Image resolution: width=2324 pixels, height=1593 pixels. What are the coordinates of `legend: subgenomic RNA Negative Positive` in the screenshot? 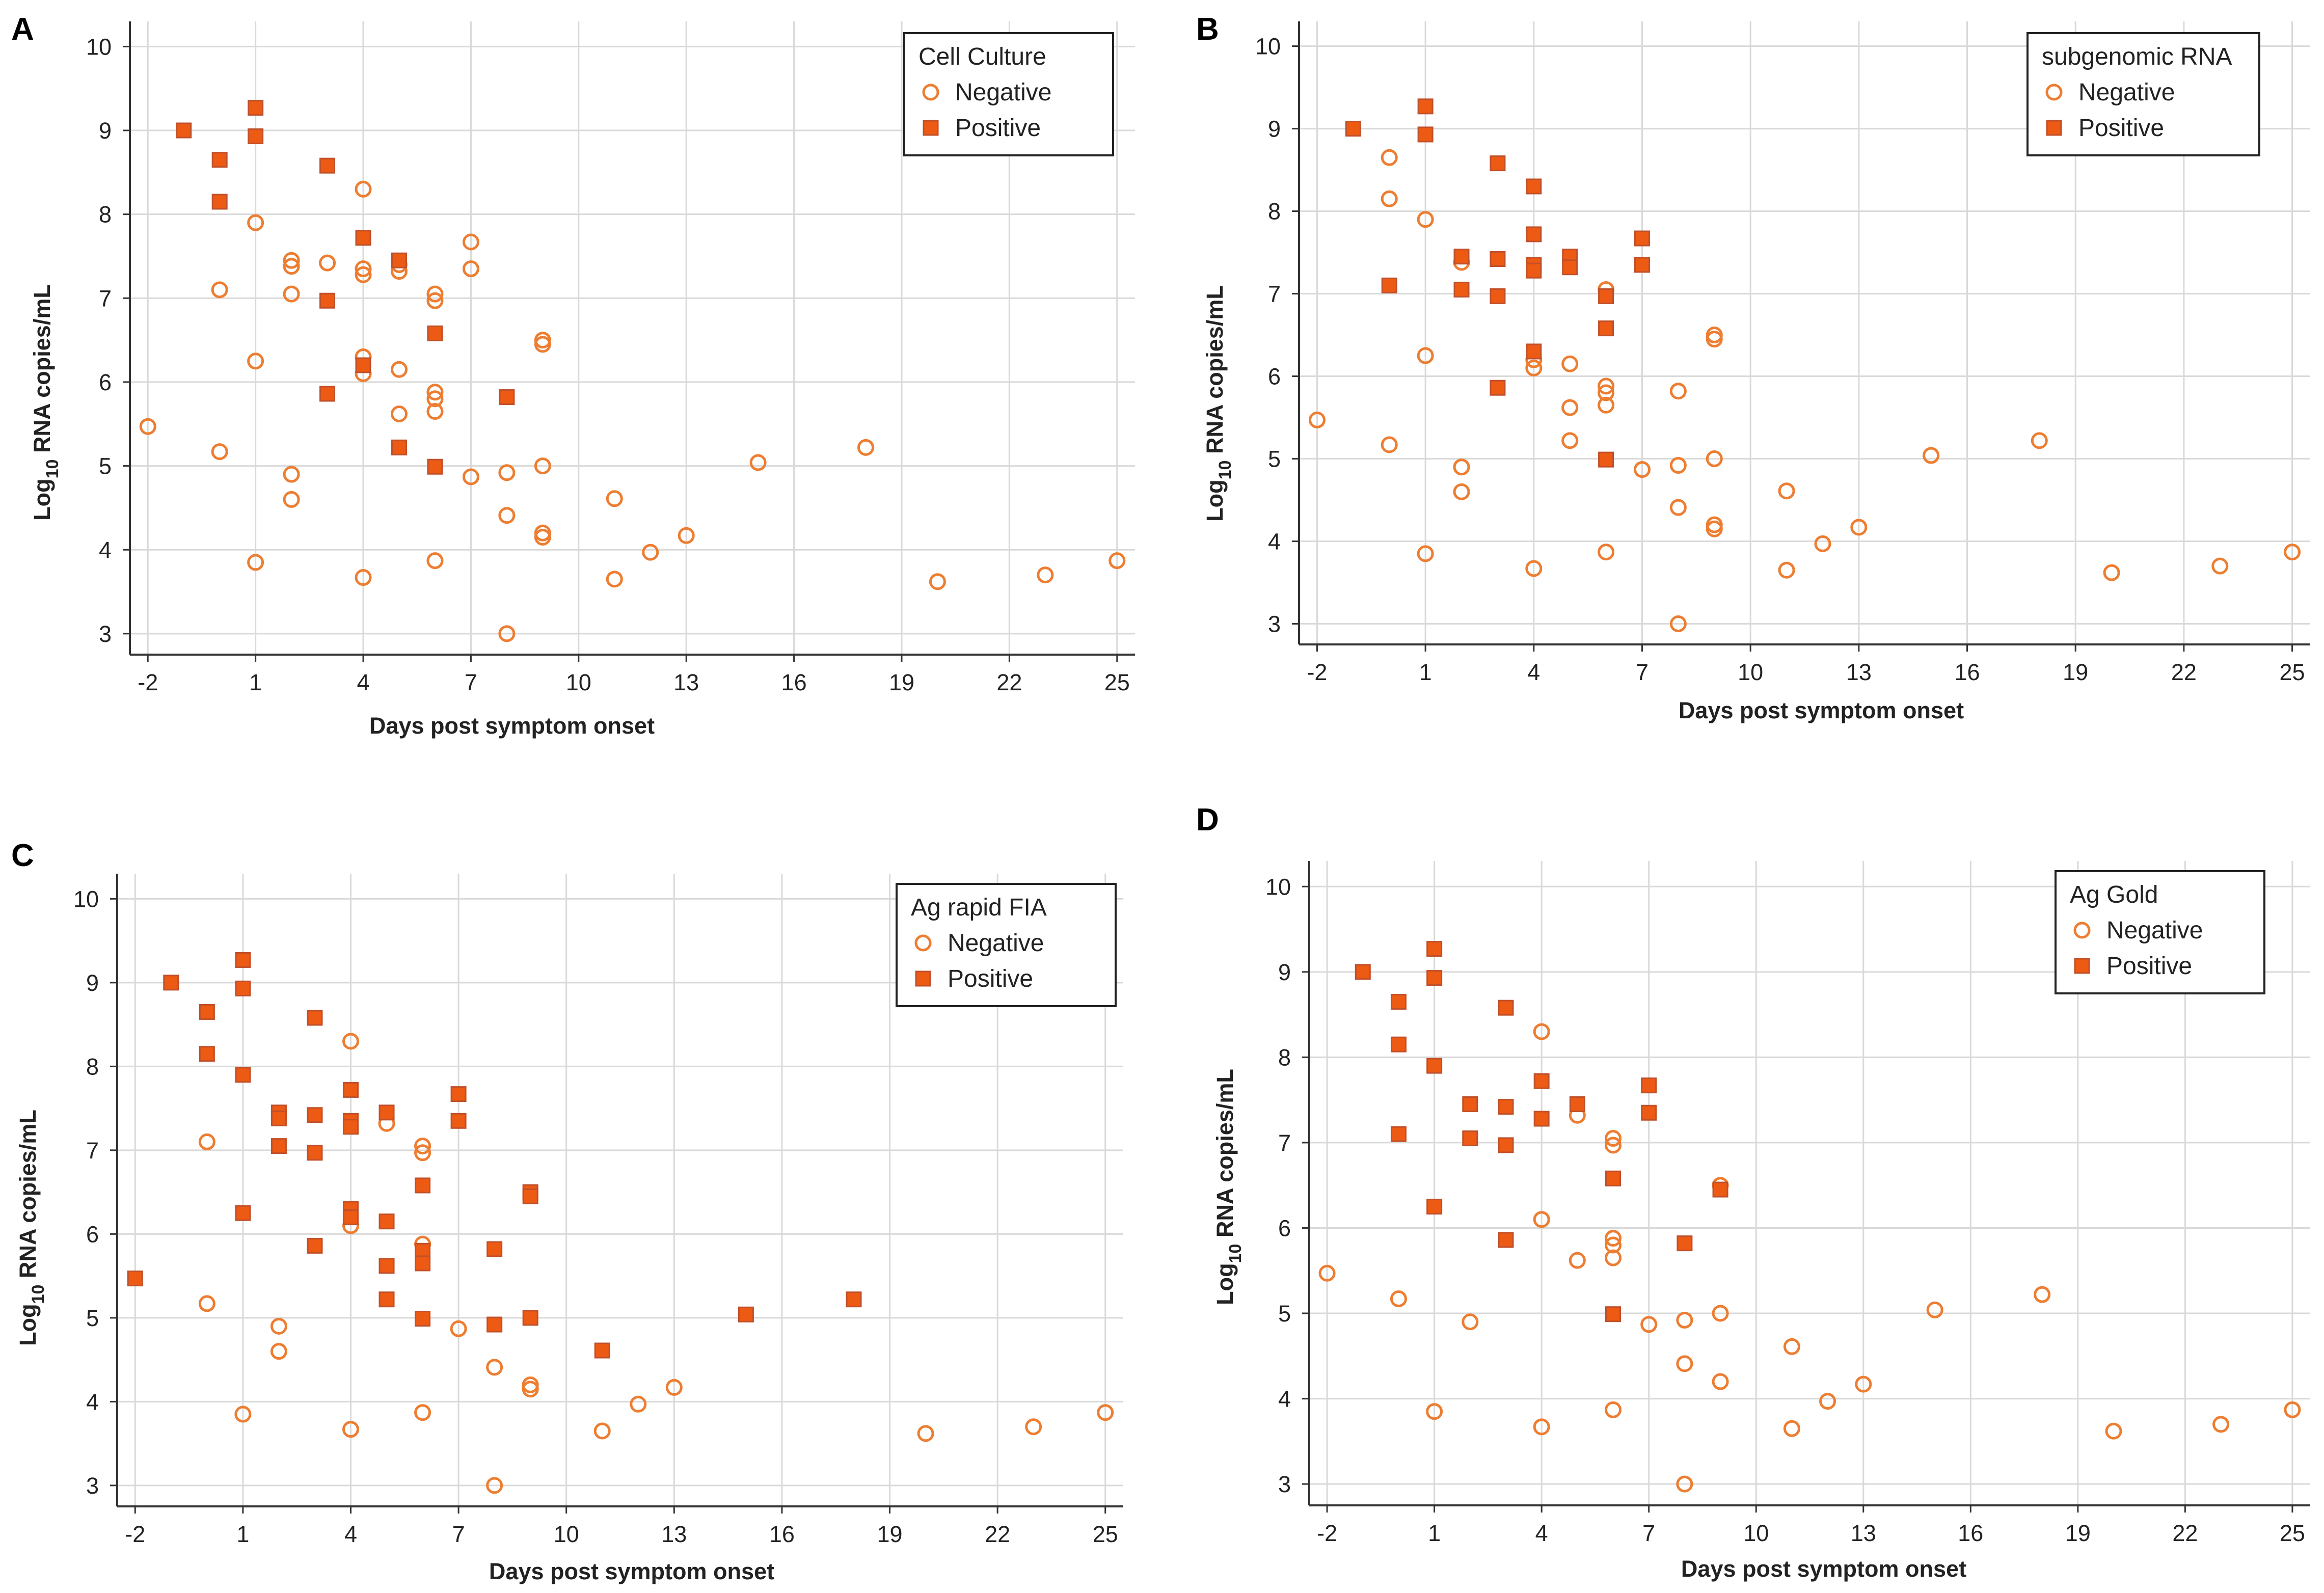 It's located at (2143, 94).